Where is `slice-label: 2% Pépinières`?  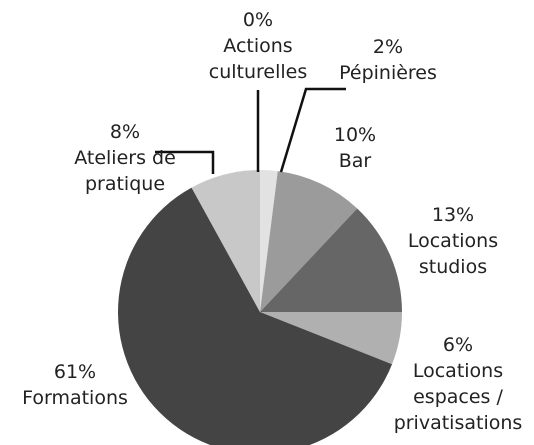
slice-label: 2% Pépinières is located at coordinates (388, 60).